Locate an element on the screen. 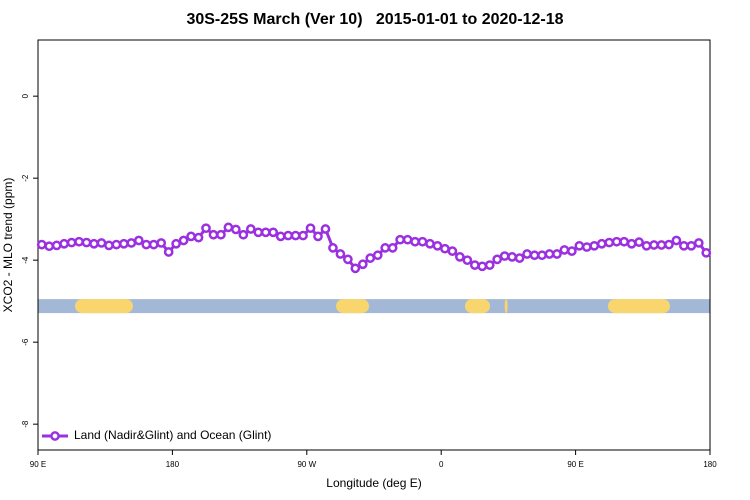  y-tick-label: -8 is located at coordinates (25, 424).